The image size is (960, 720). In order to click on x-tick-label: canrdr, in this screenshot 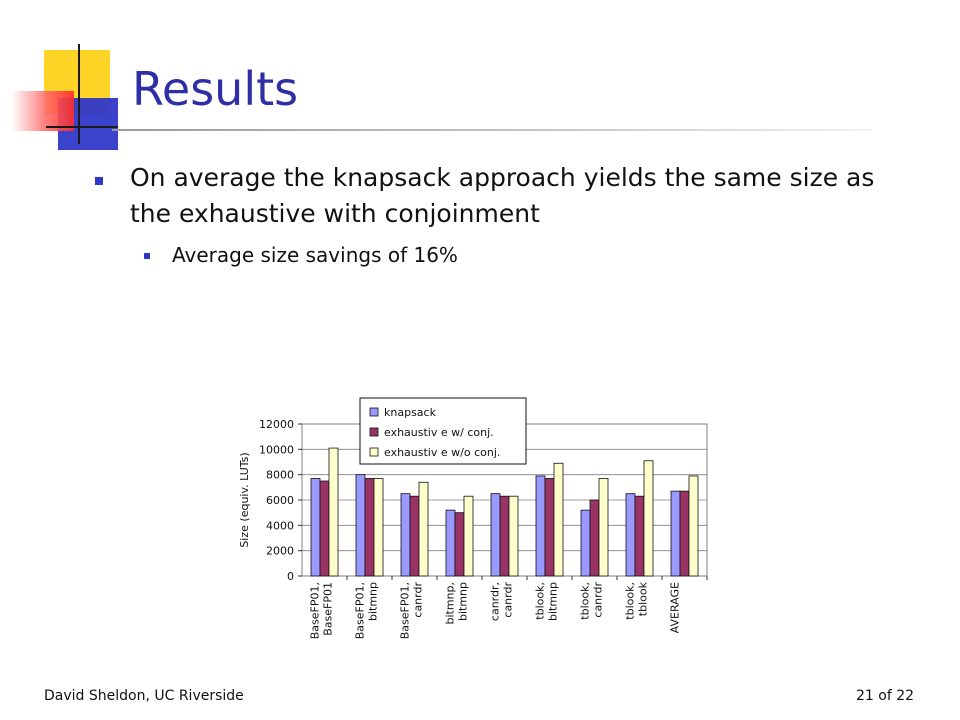, I will do `click(495, 601)`.